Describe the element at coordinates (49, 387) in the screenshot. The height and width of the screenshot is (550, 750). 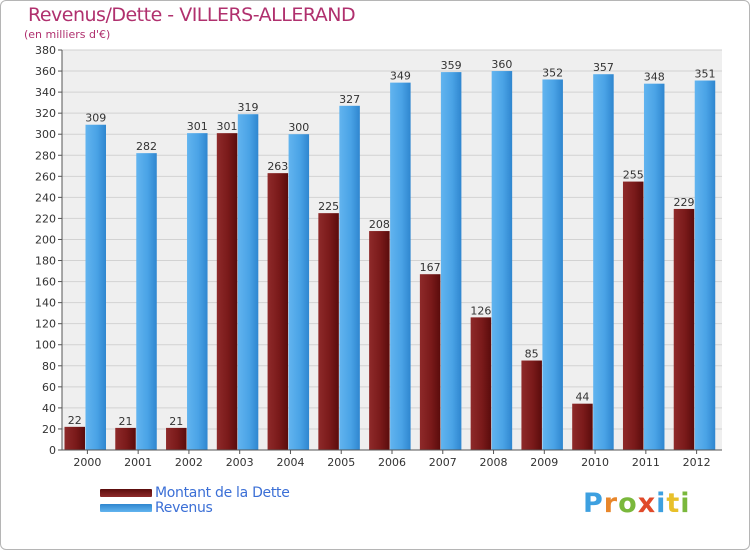
I see `y-tick-label: 60` at that location.